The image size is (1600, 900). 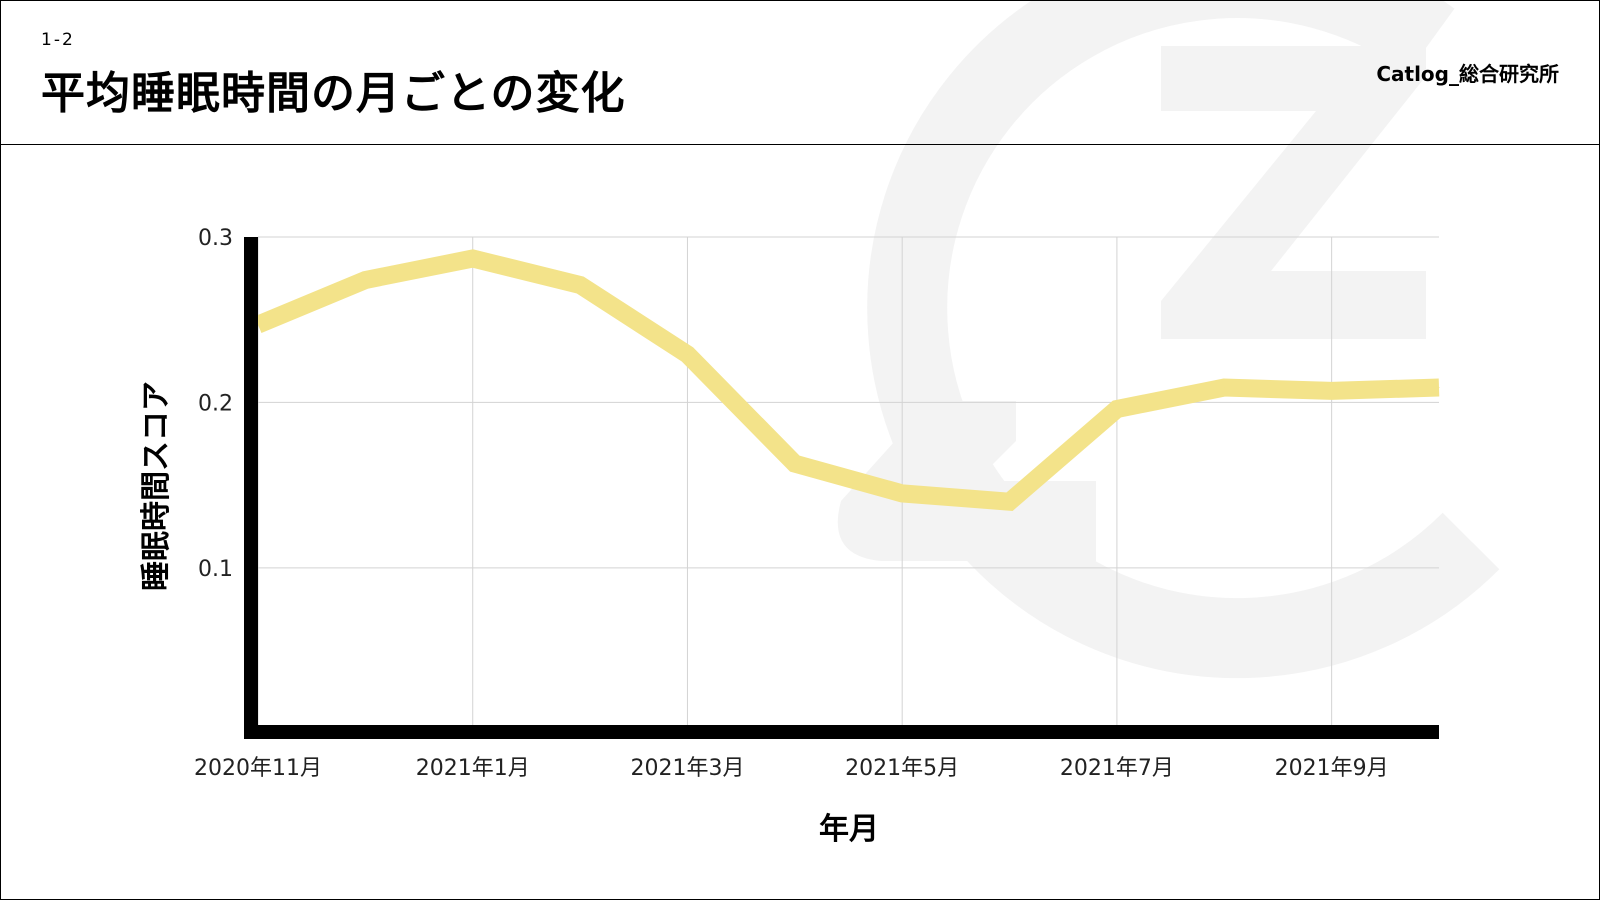 What do you see at coordinates (849, 829) in the screenshot?
I see `x-axis-title: 年月` at bounding box center [849, 829].